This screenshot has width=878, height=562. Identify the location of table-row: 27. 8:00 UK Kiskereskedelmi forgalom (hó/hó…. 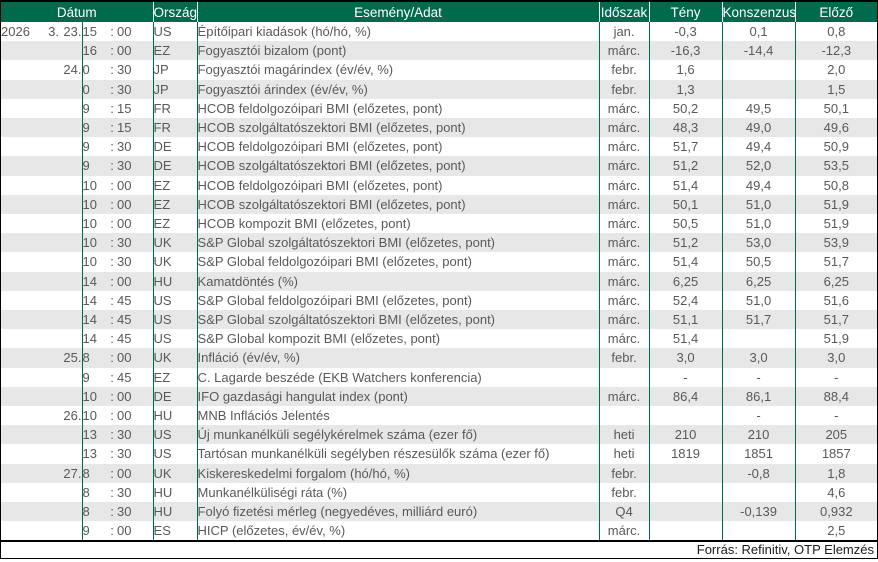
(439, 473).